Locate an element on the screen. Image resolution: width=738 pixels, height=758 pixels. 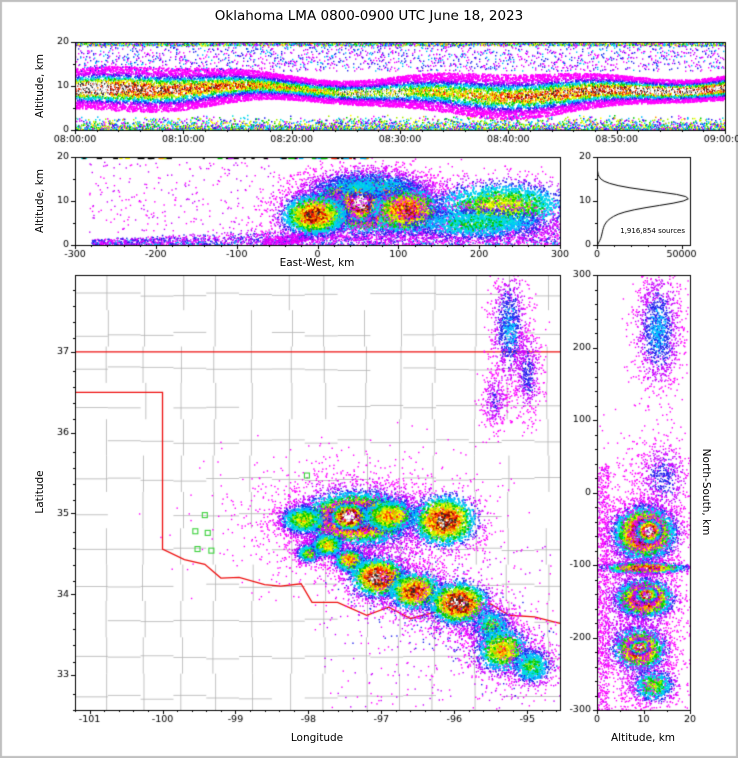
time-height-ylabel: Altitude, km is located at coordinates (40, 86).